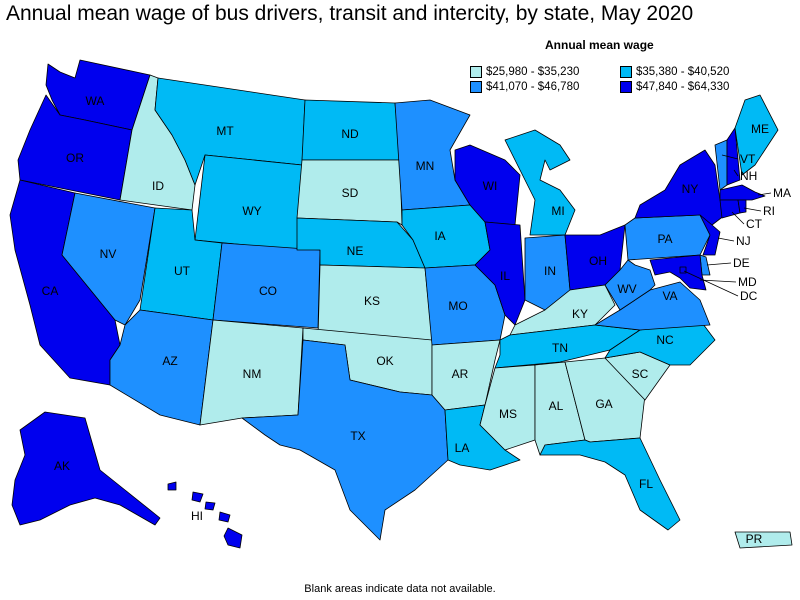  I want to click on state-label-de: DE, so click(741, 263).